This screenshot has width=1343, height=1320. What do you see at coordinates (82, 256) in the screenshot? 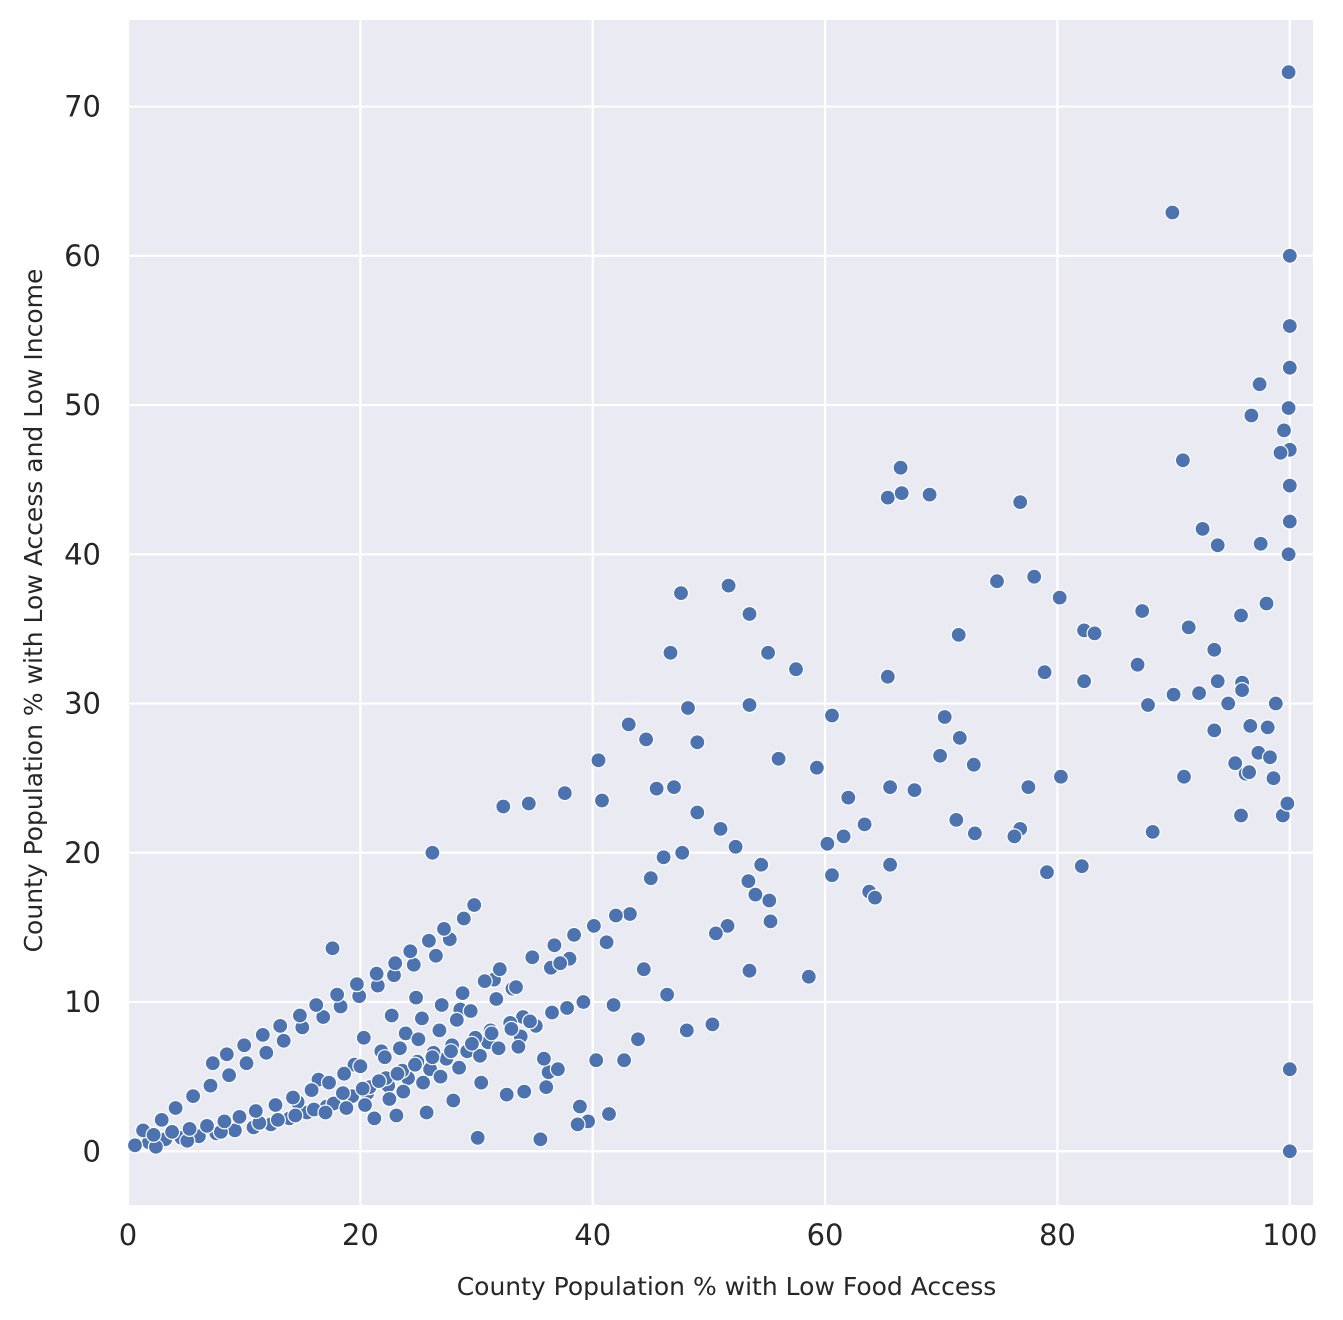
I see `y-tick-label: 60` at bounding box center [82, 256].